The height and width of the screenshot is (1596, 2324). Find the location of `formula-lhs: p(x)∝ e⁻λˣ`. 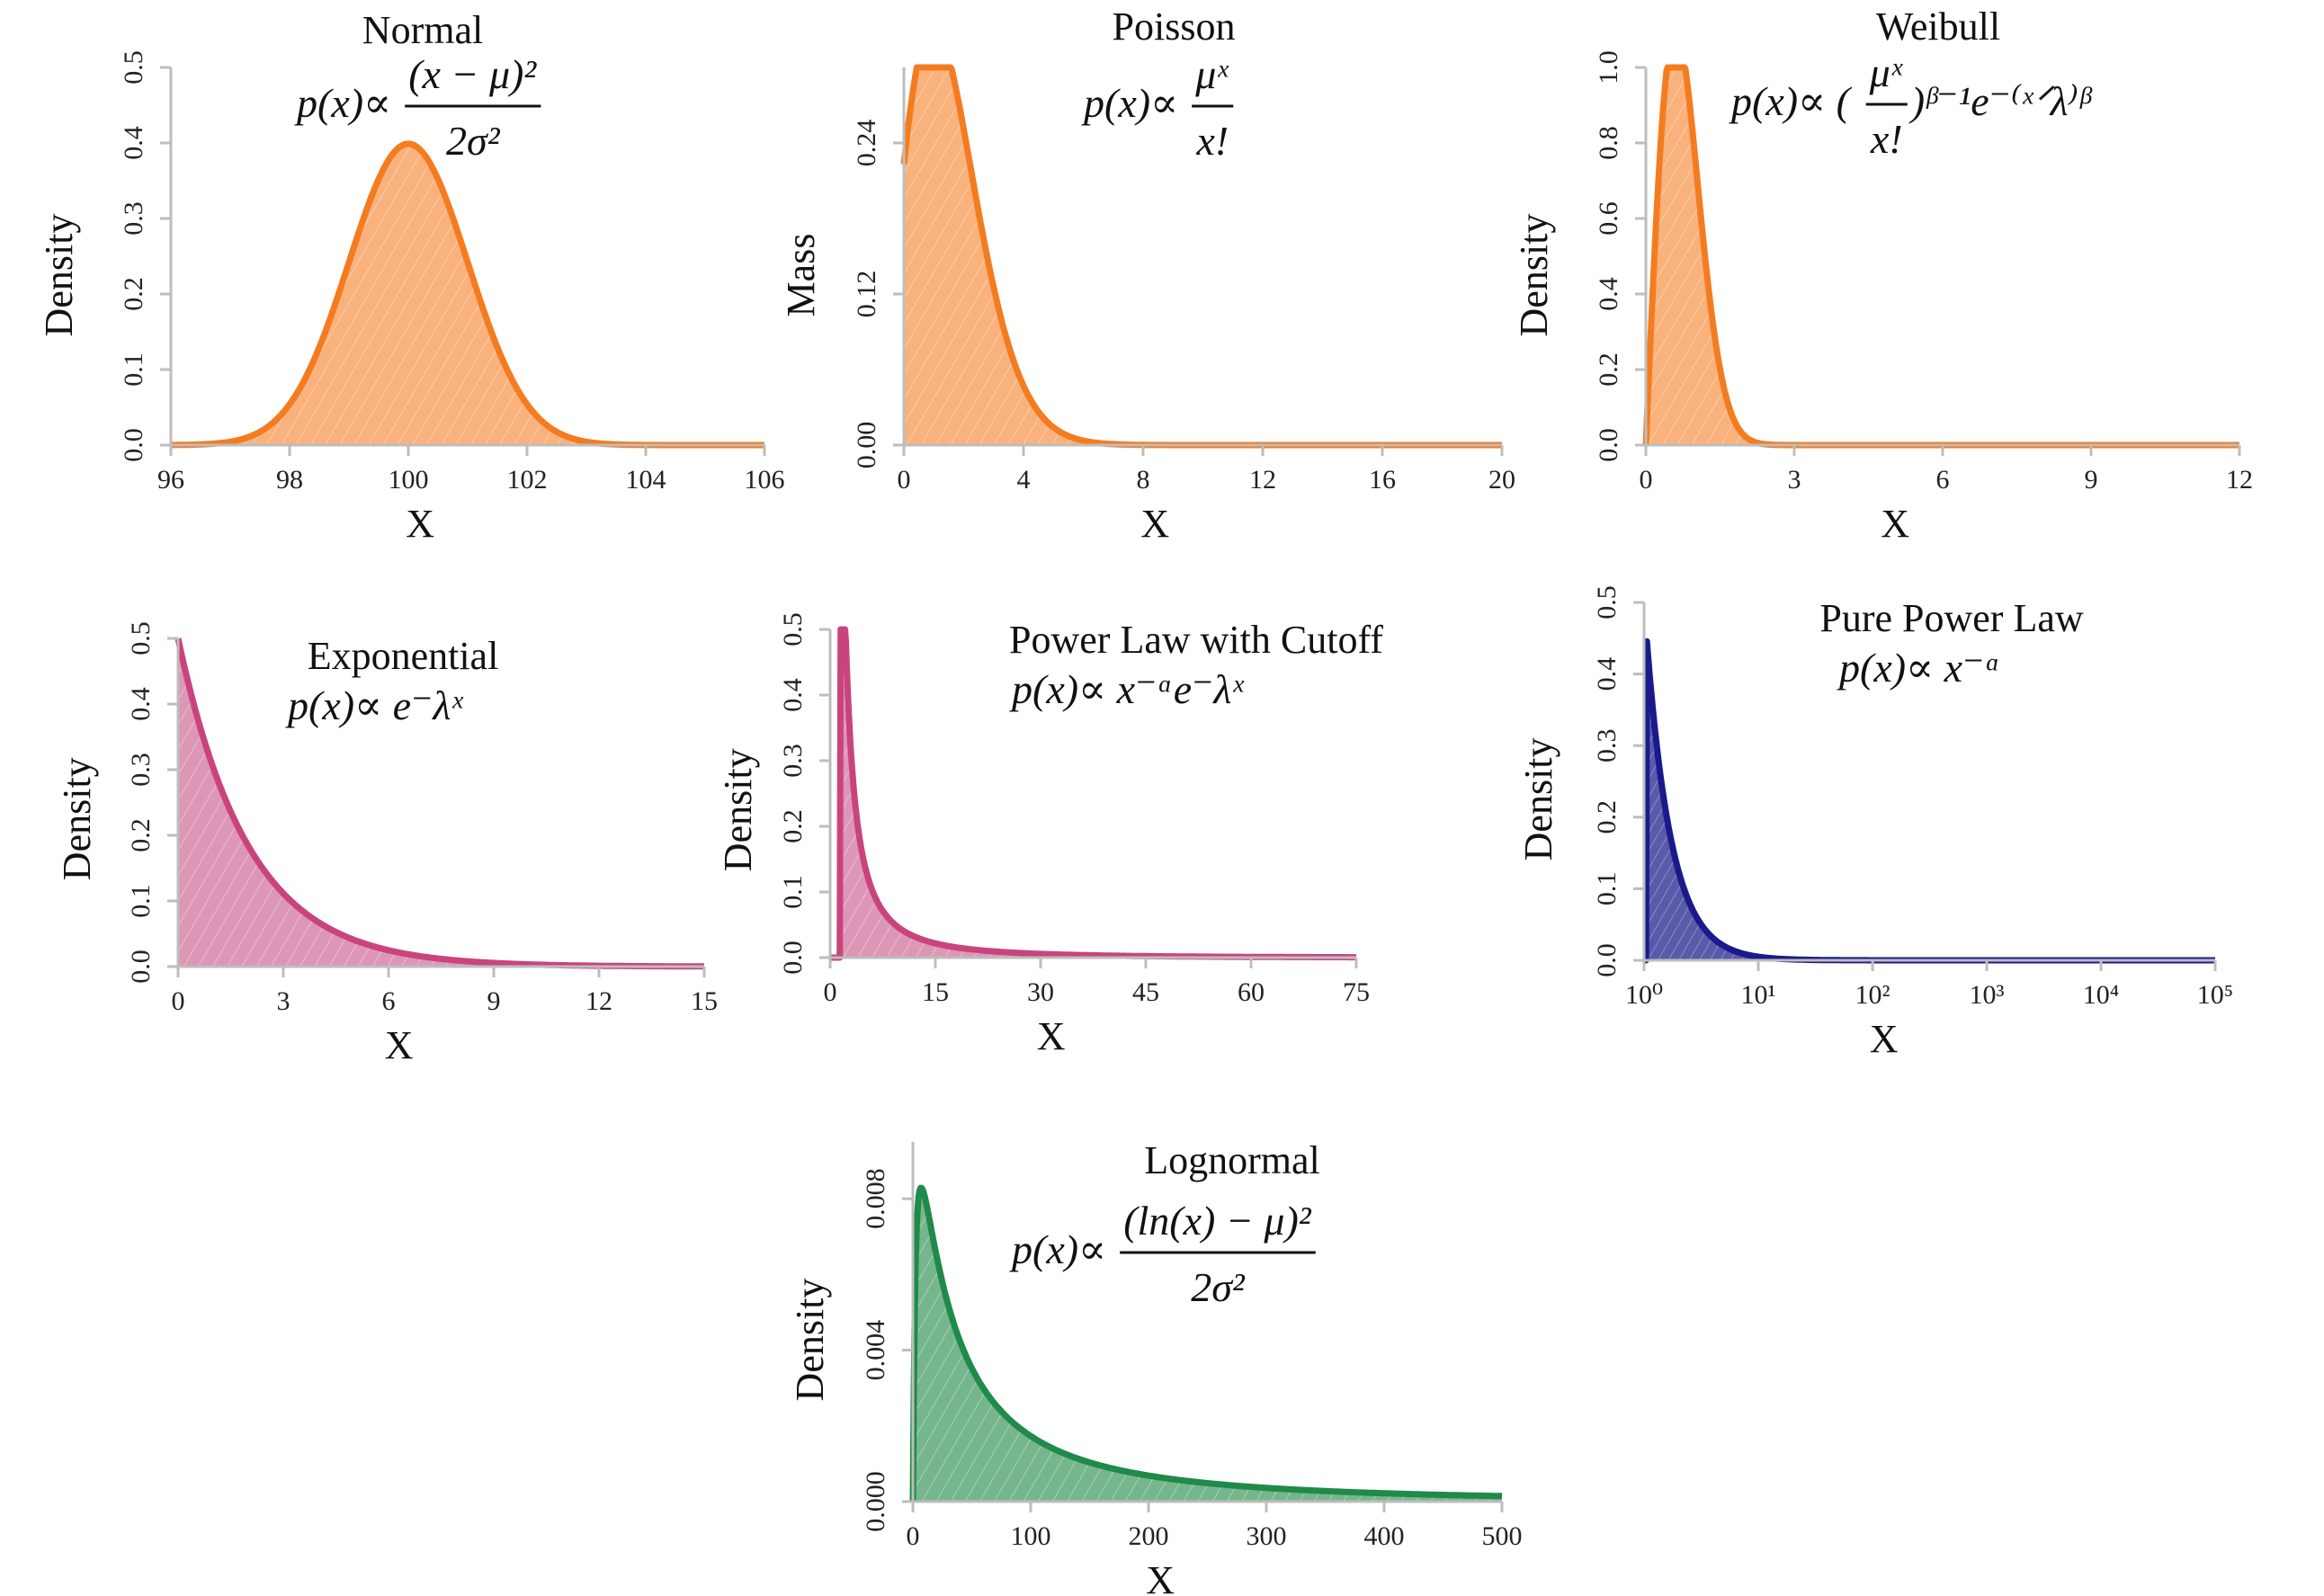

formula-lhs: p(x)∝ e⁻λˣ is located at coordinates (374, 705).